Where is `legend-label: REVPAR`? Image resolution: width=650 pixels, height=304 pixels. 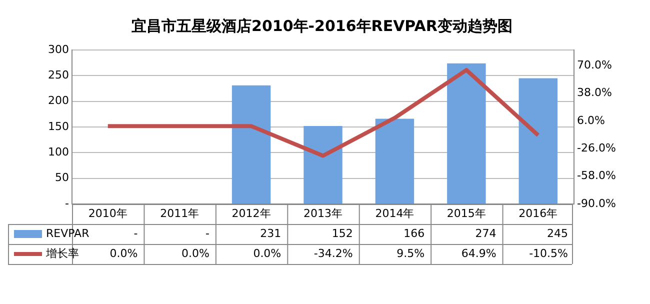
legend-label: REVPAR is located at coordinates (68, 233).